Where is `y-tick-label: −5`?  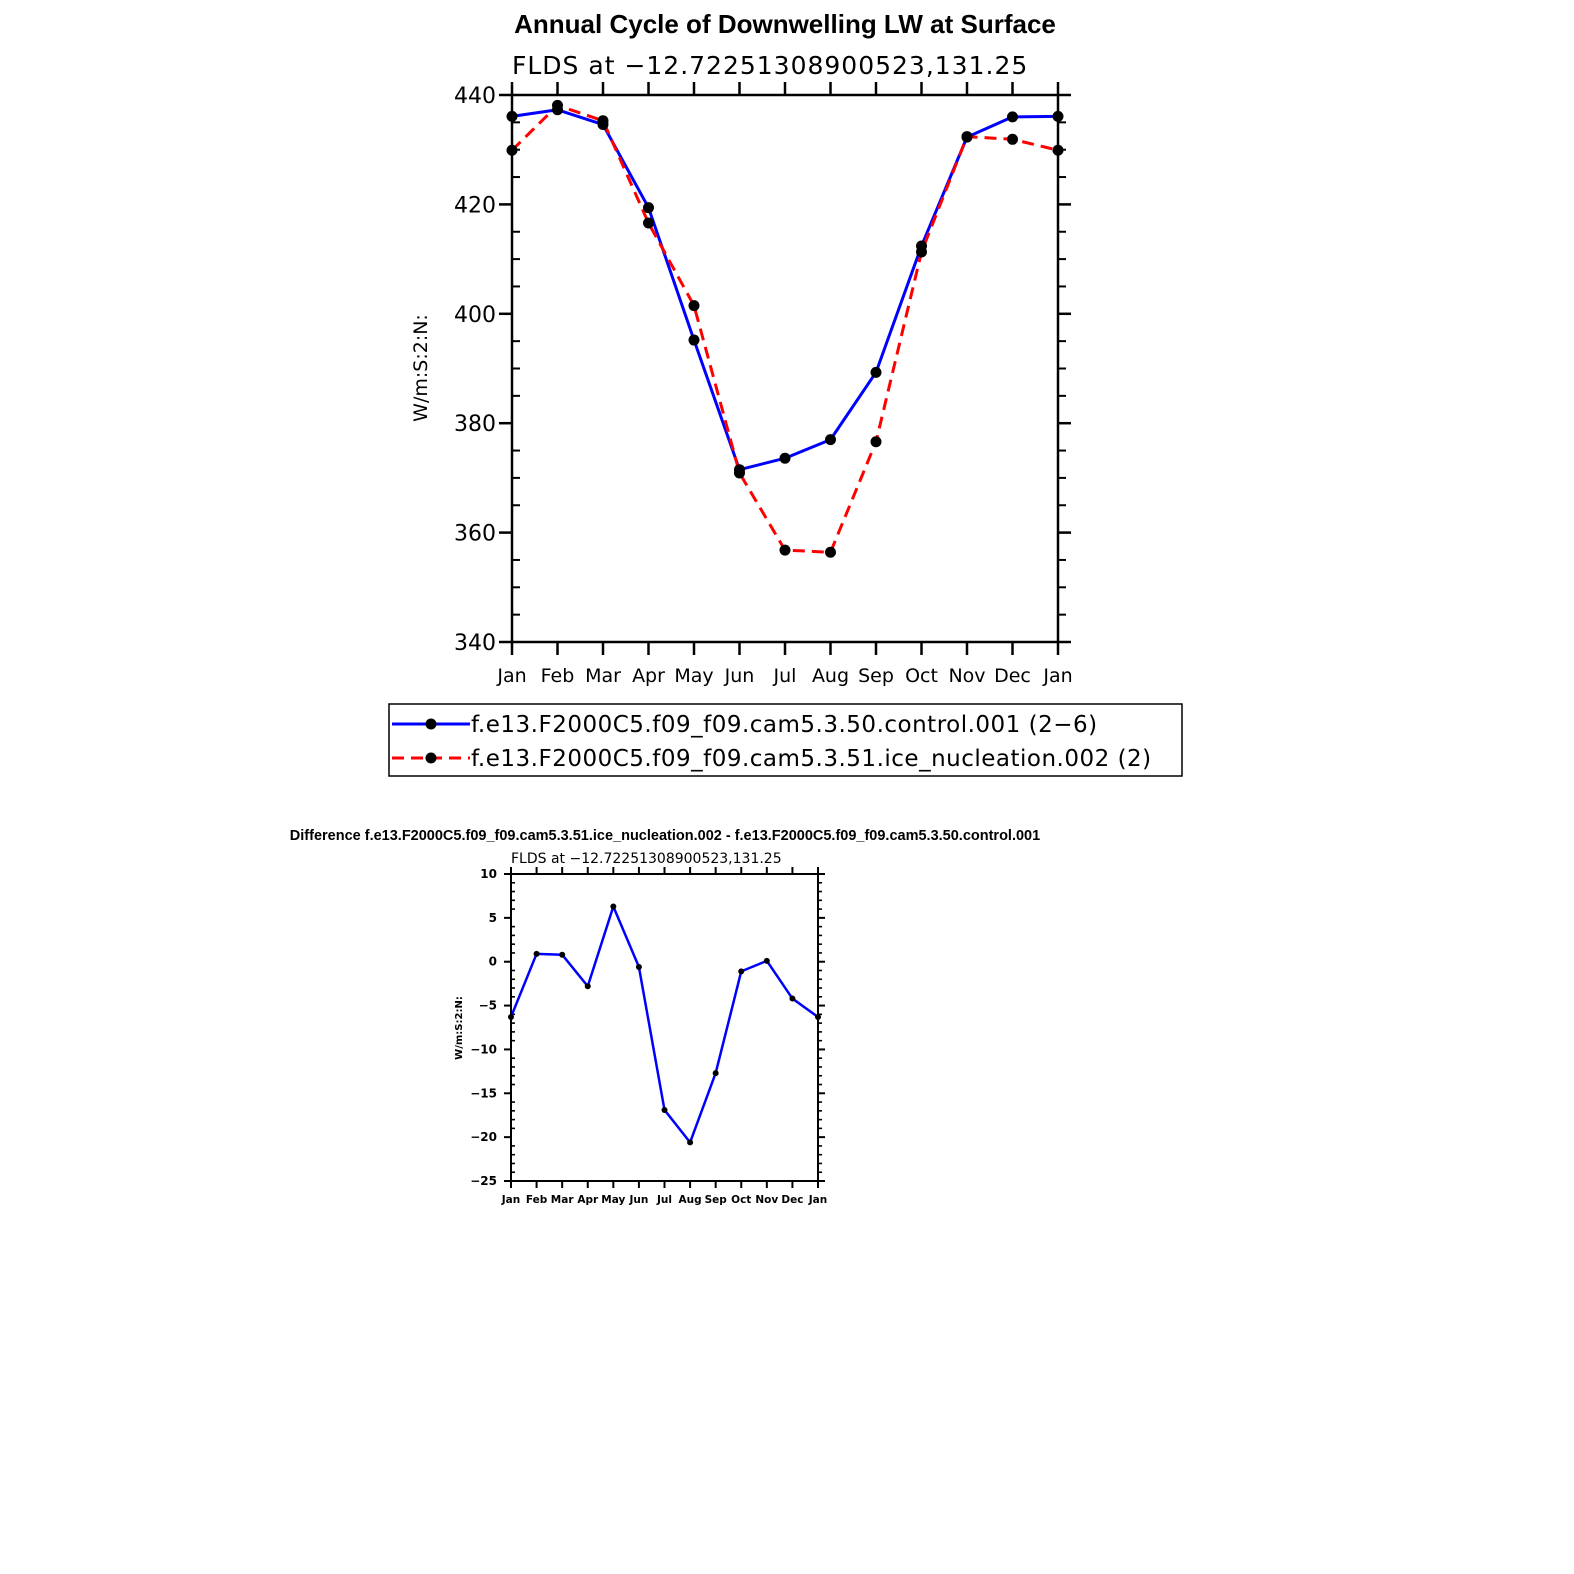
y-tick-label: −5 is located at coordinates (488, 1006).